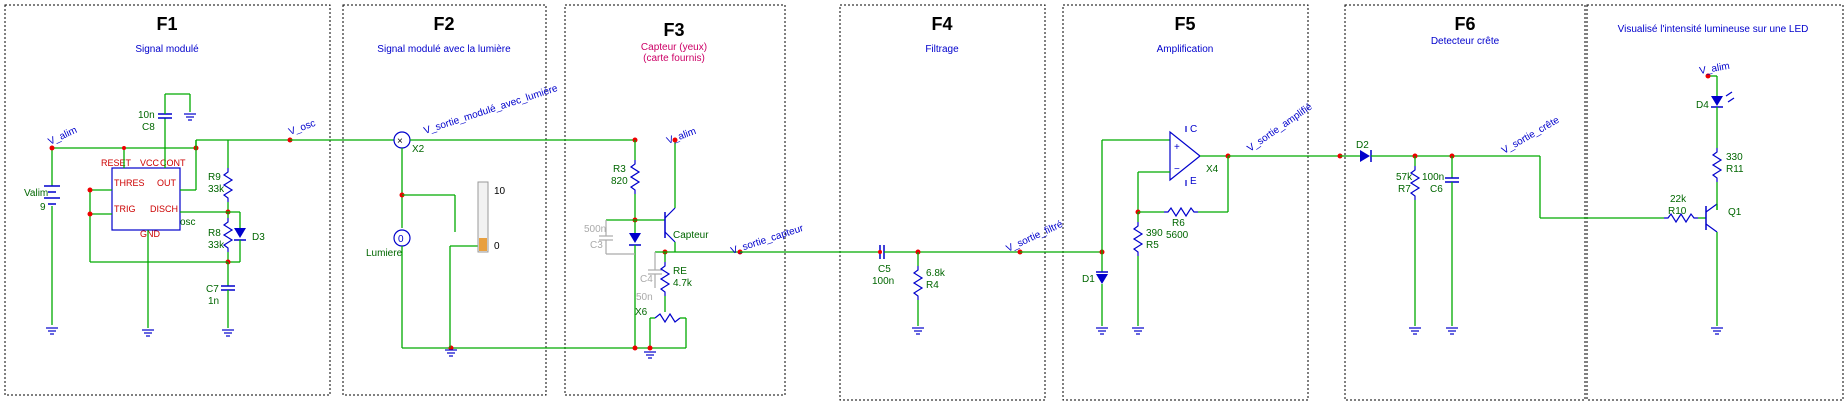 The width and height of the screenshot is (1848, 405). I want to click on r11-value: 330, so click(1734, 157).